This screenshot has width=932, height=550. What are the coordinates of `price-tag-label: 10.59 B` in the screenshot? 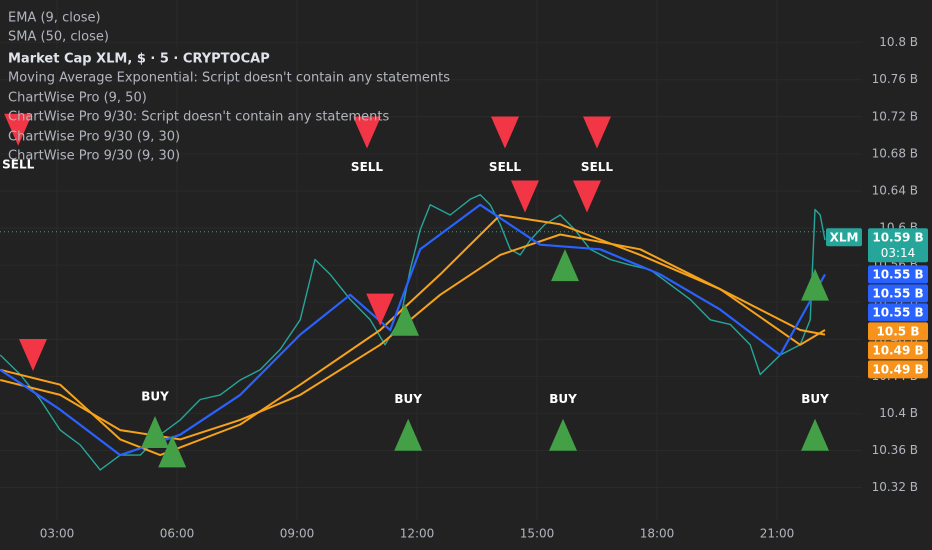 It's located at (897, 237).